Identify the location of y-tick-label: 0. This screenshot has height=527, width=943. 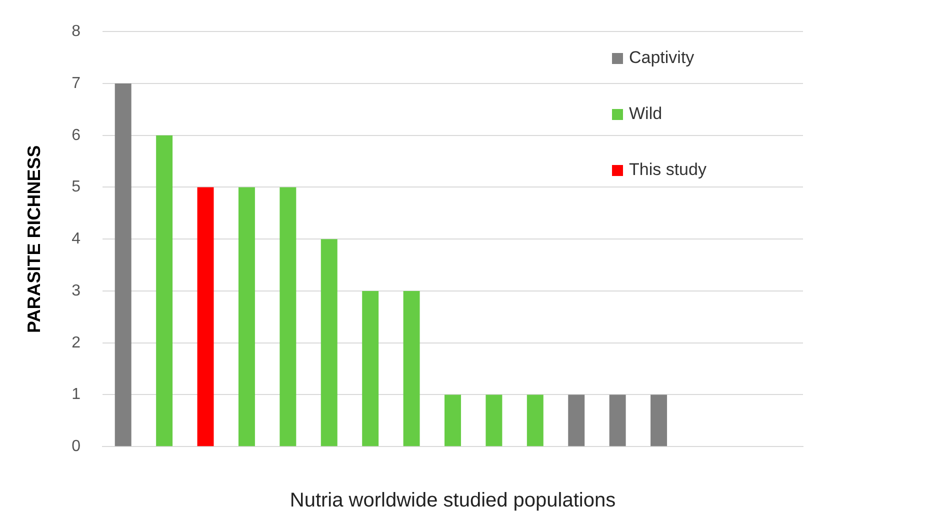
(76, 447).